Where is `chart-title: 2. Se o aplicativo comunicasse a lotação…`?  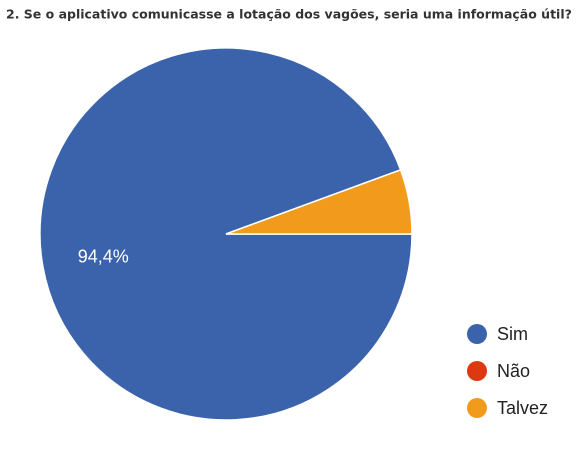 chart-title: 2. Se o aplicativo comunicasse a lotação… is located at coordinates (289, 14).